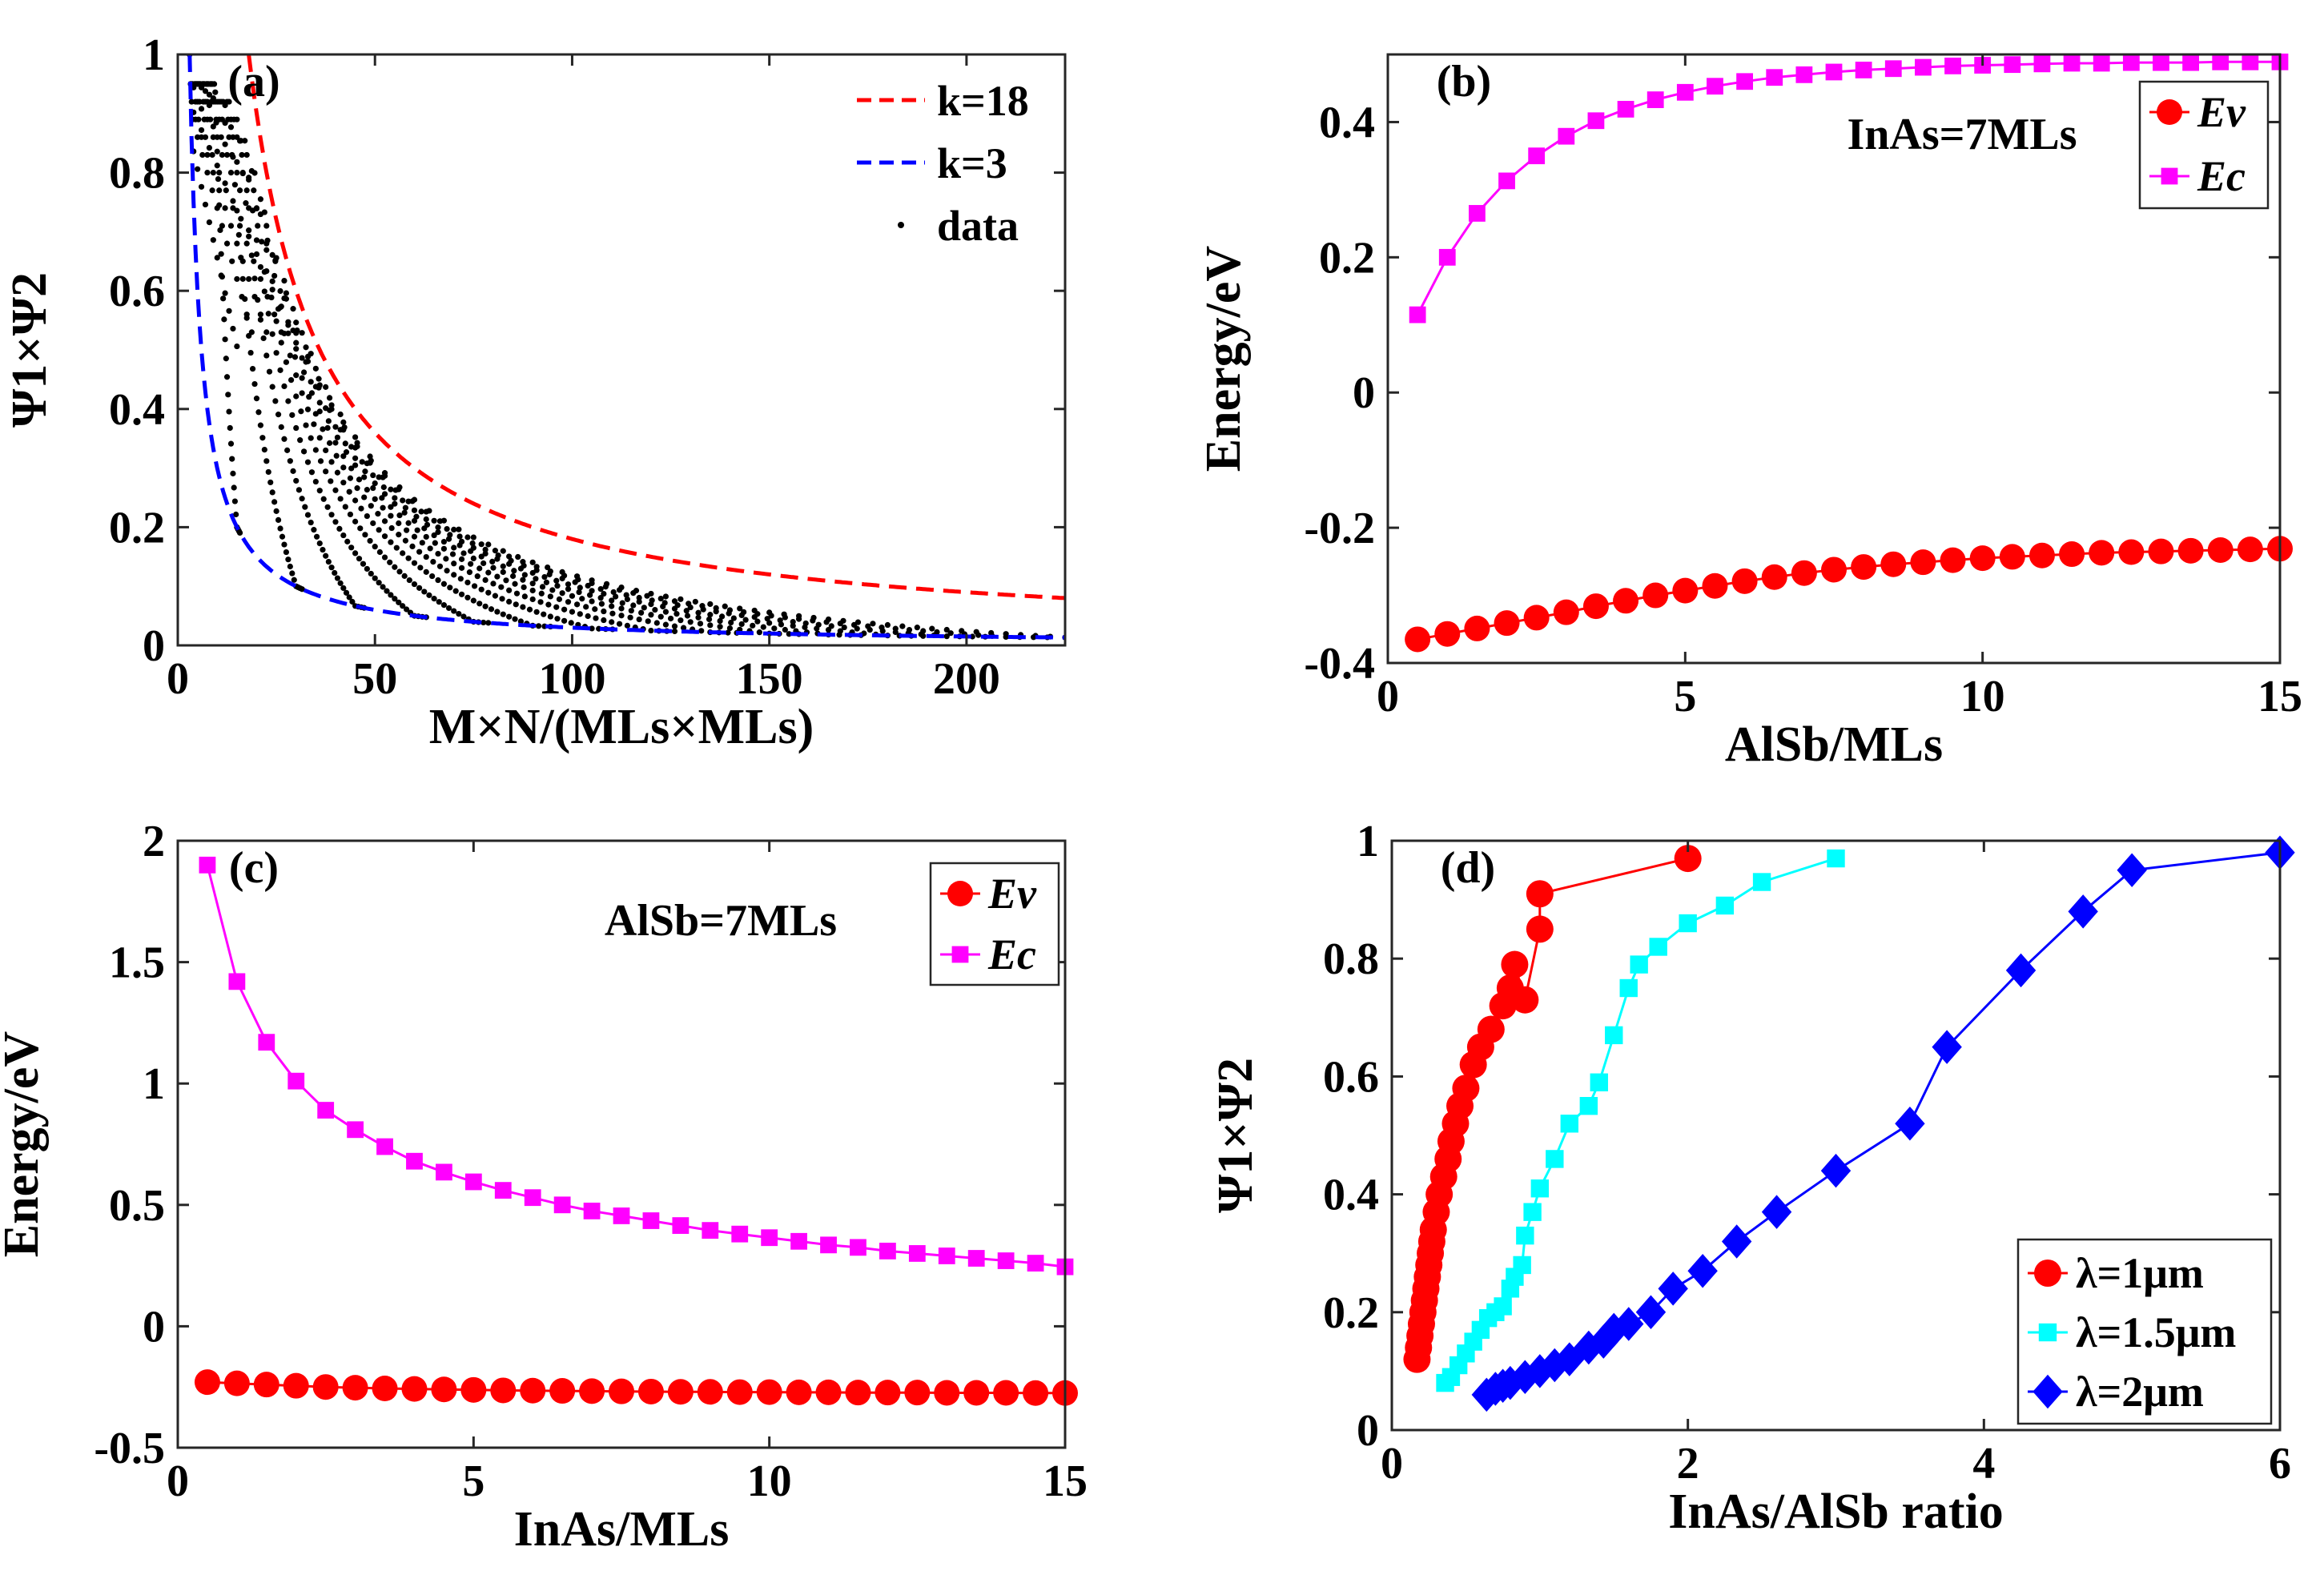  I want to click on y-tick-label: -0.2, so click(1339, 528).